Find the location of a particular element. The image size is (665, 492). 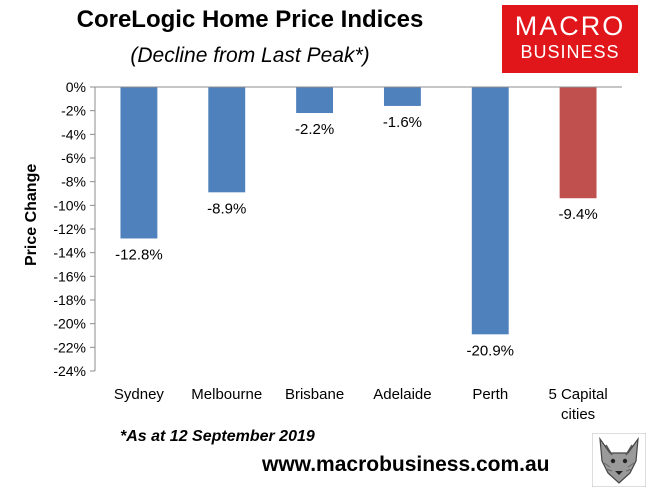

x-tick-label: Brisbane is located at coordinates (314, 394).